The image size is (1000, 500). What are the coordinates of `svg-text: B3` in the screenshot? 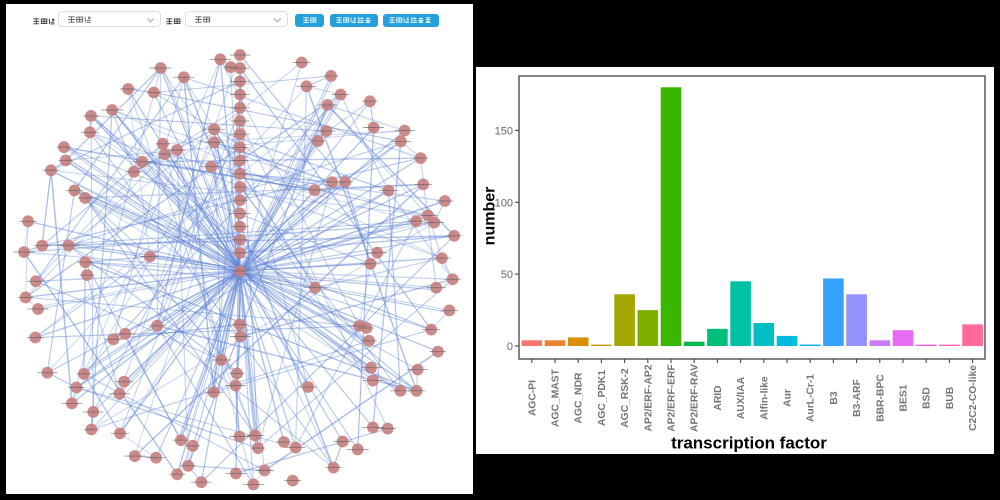 It's located at (834, 397).